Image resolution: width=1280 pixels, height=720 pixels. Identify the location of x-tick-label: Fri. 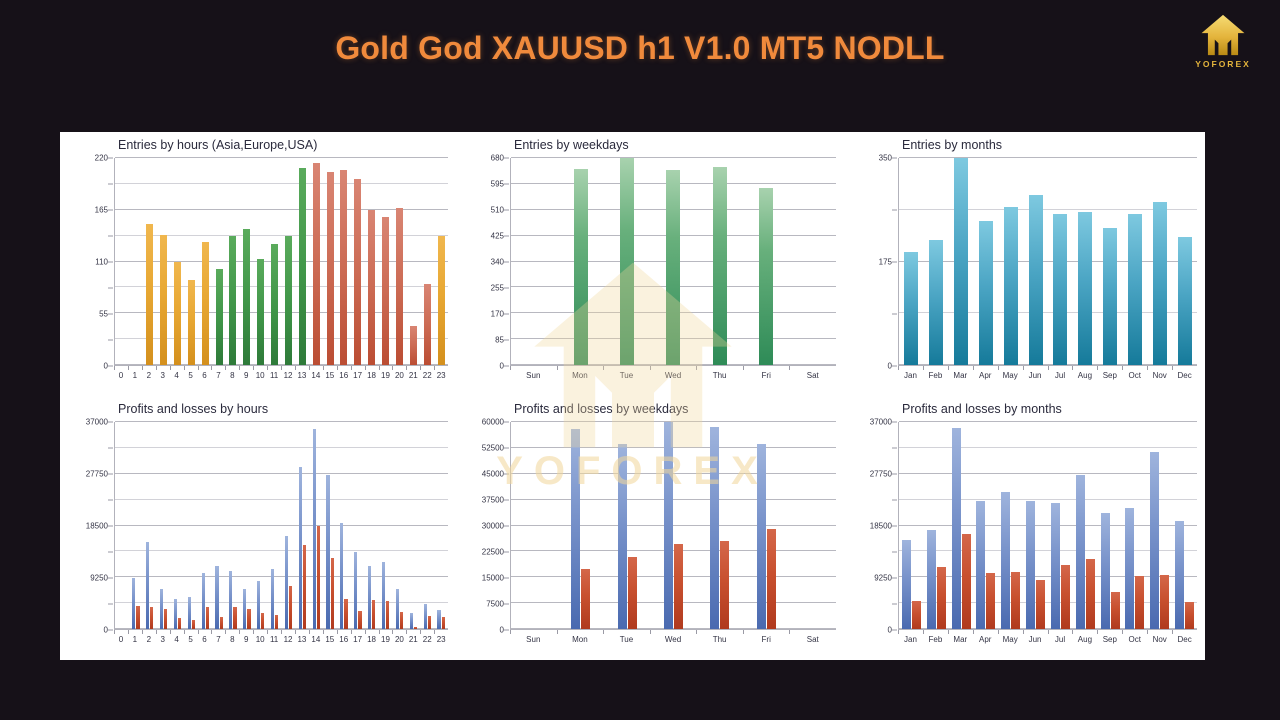
(766, 642).